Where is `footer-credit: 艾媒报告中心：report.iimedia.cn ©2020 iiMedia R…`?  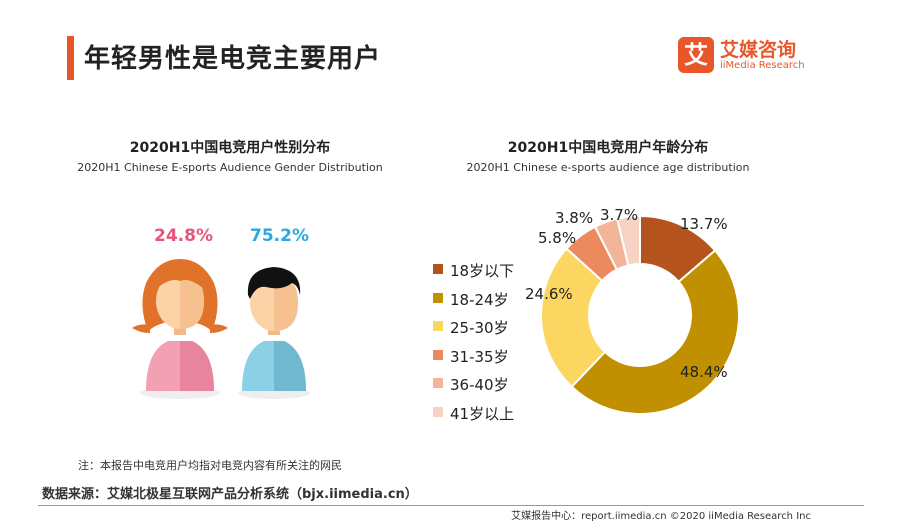 footer-credit: 艾媒报告中心：report.iimedia.cn ©2020 iiMedia R… is located at coordinates (661, 516).